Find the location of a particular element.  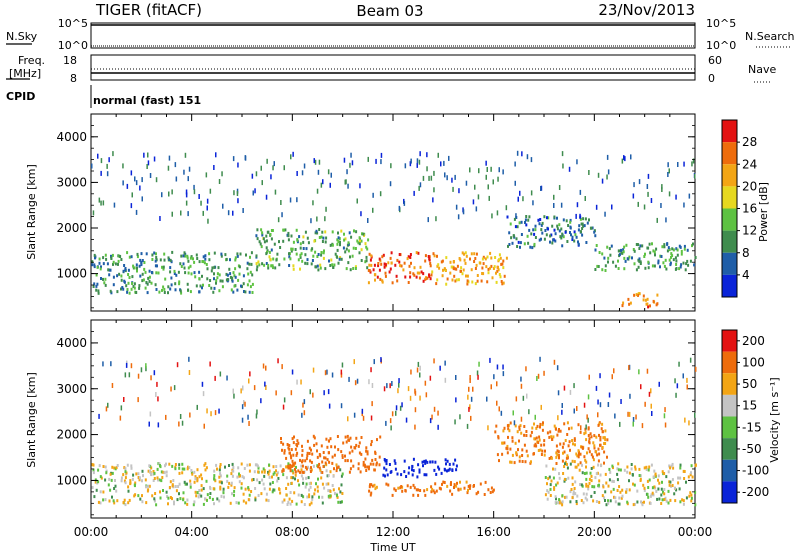

velocity-y-tick-label: 4000 is located at coordinates (71, 343).